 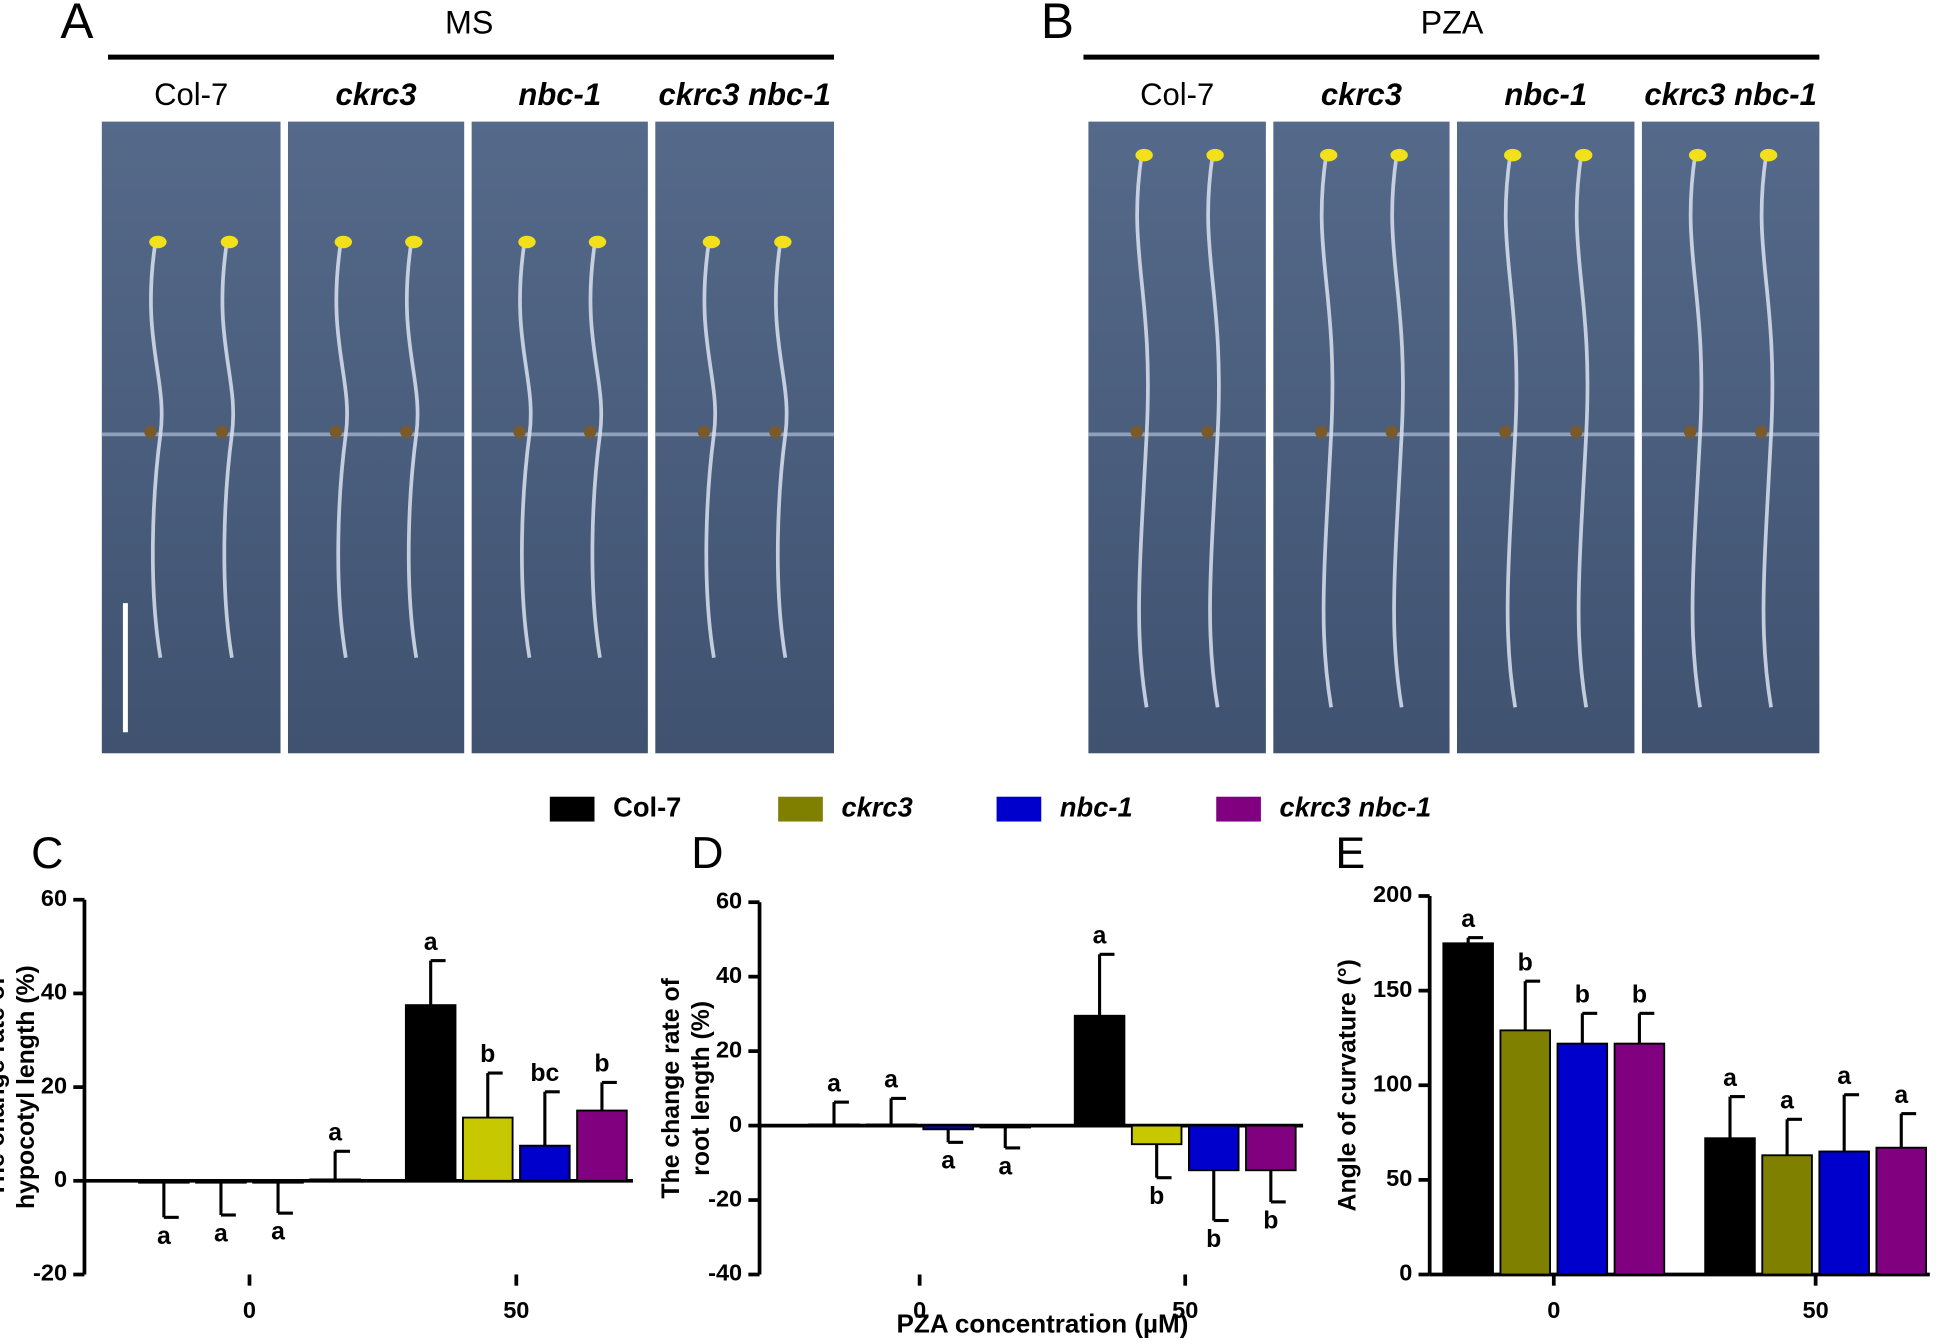 I want to click on y-tick-label: 60, so click(x=54, y=898).